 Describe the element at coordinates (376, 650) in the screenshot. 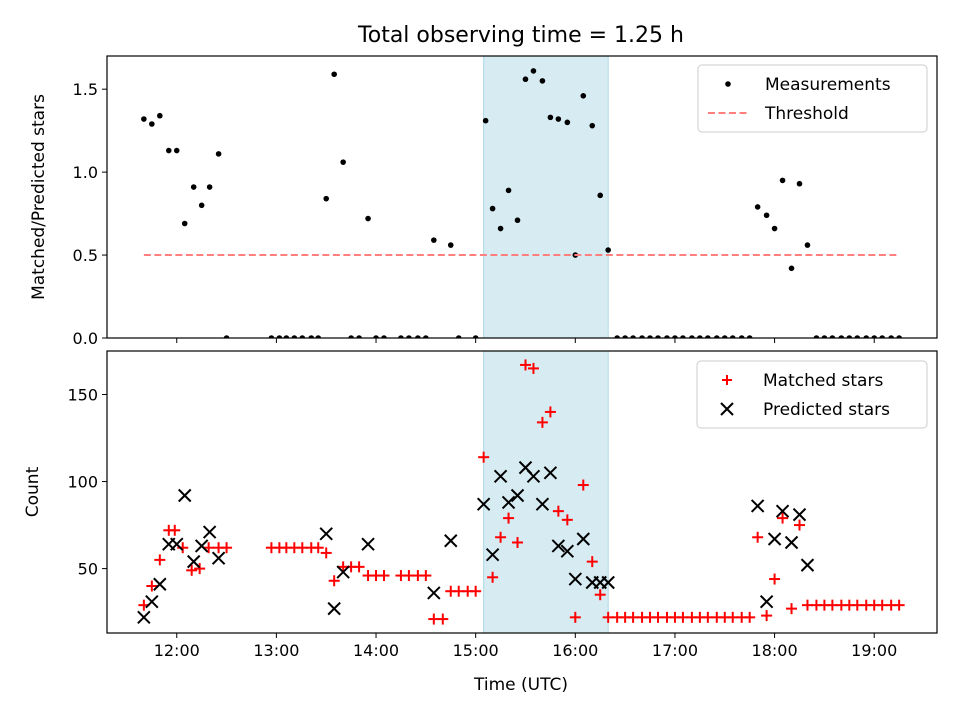

I see `x-tick-label: 14:00` at that location.